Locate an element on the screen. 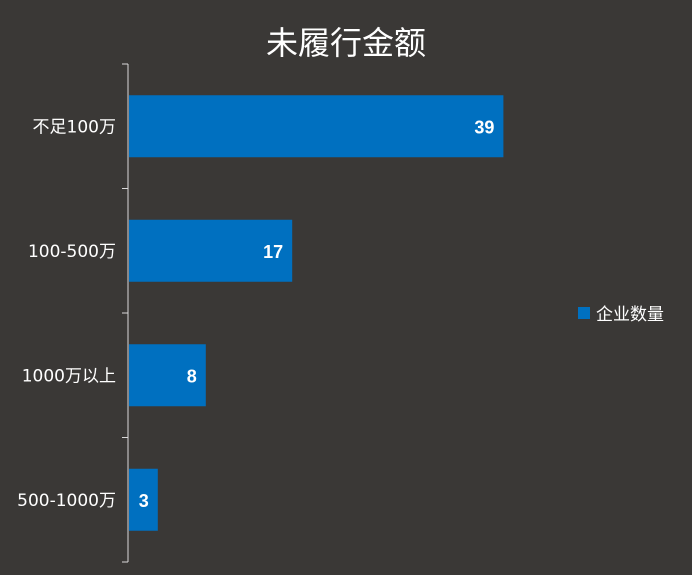 The width and height of the screenshot is (692, 575). chart-title: 未履行金额 is located at coordinates (345, 43).